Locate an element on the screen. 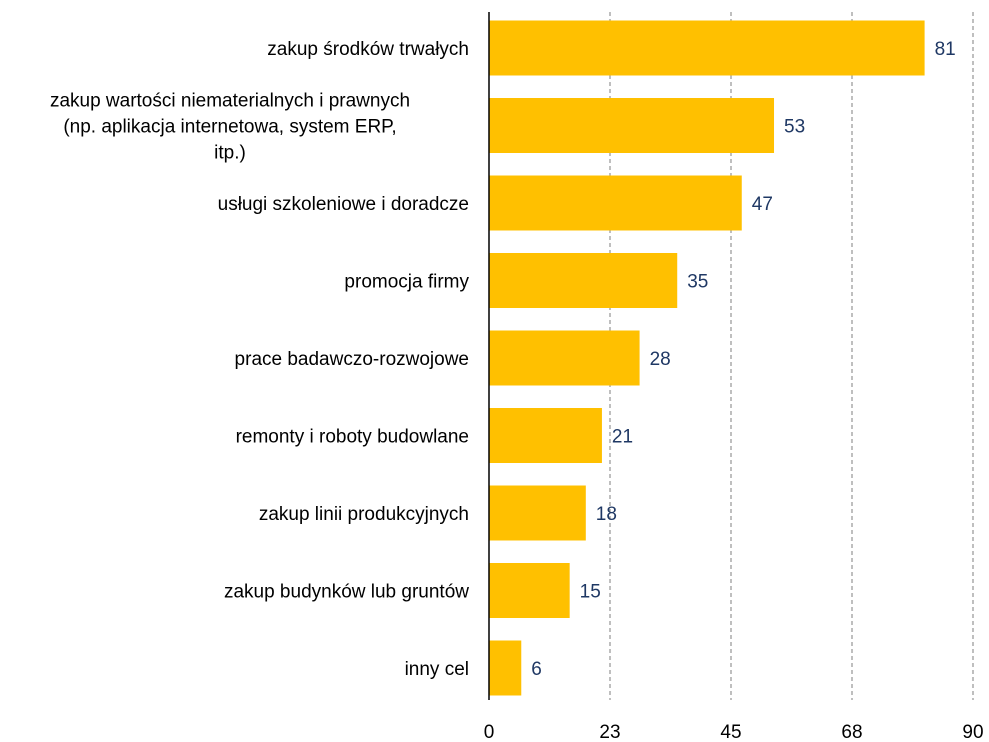  category-label-line: inny cel is located at coordinates (437, 669).